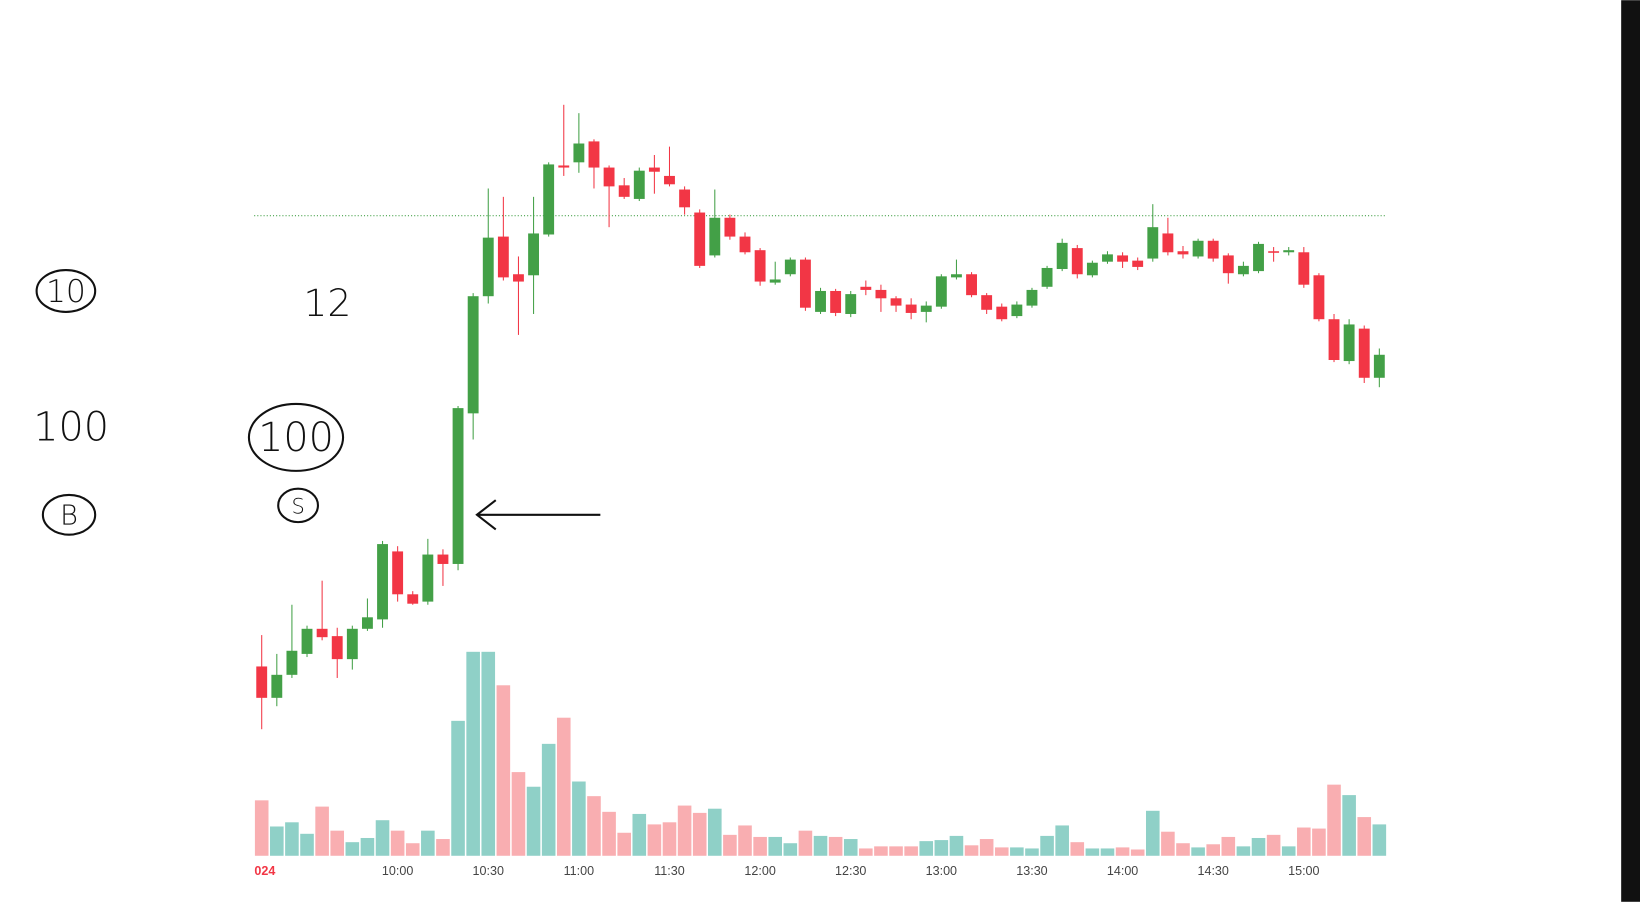  Describe the element at coordinates (538, 515) in the screenshot. I see `arrow` at that location.